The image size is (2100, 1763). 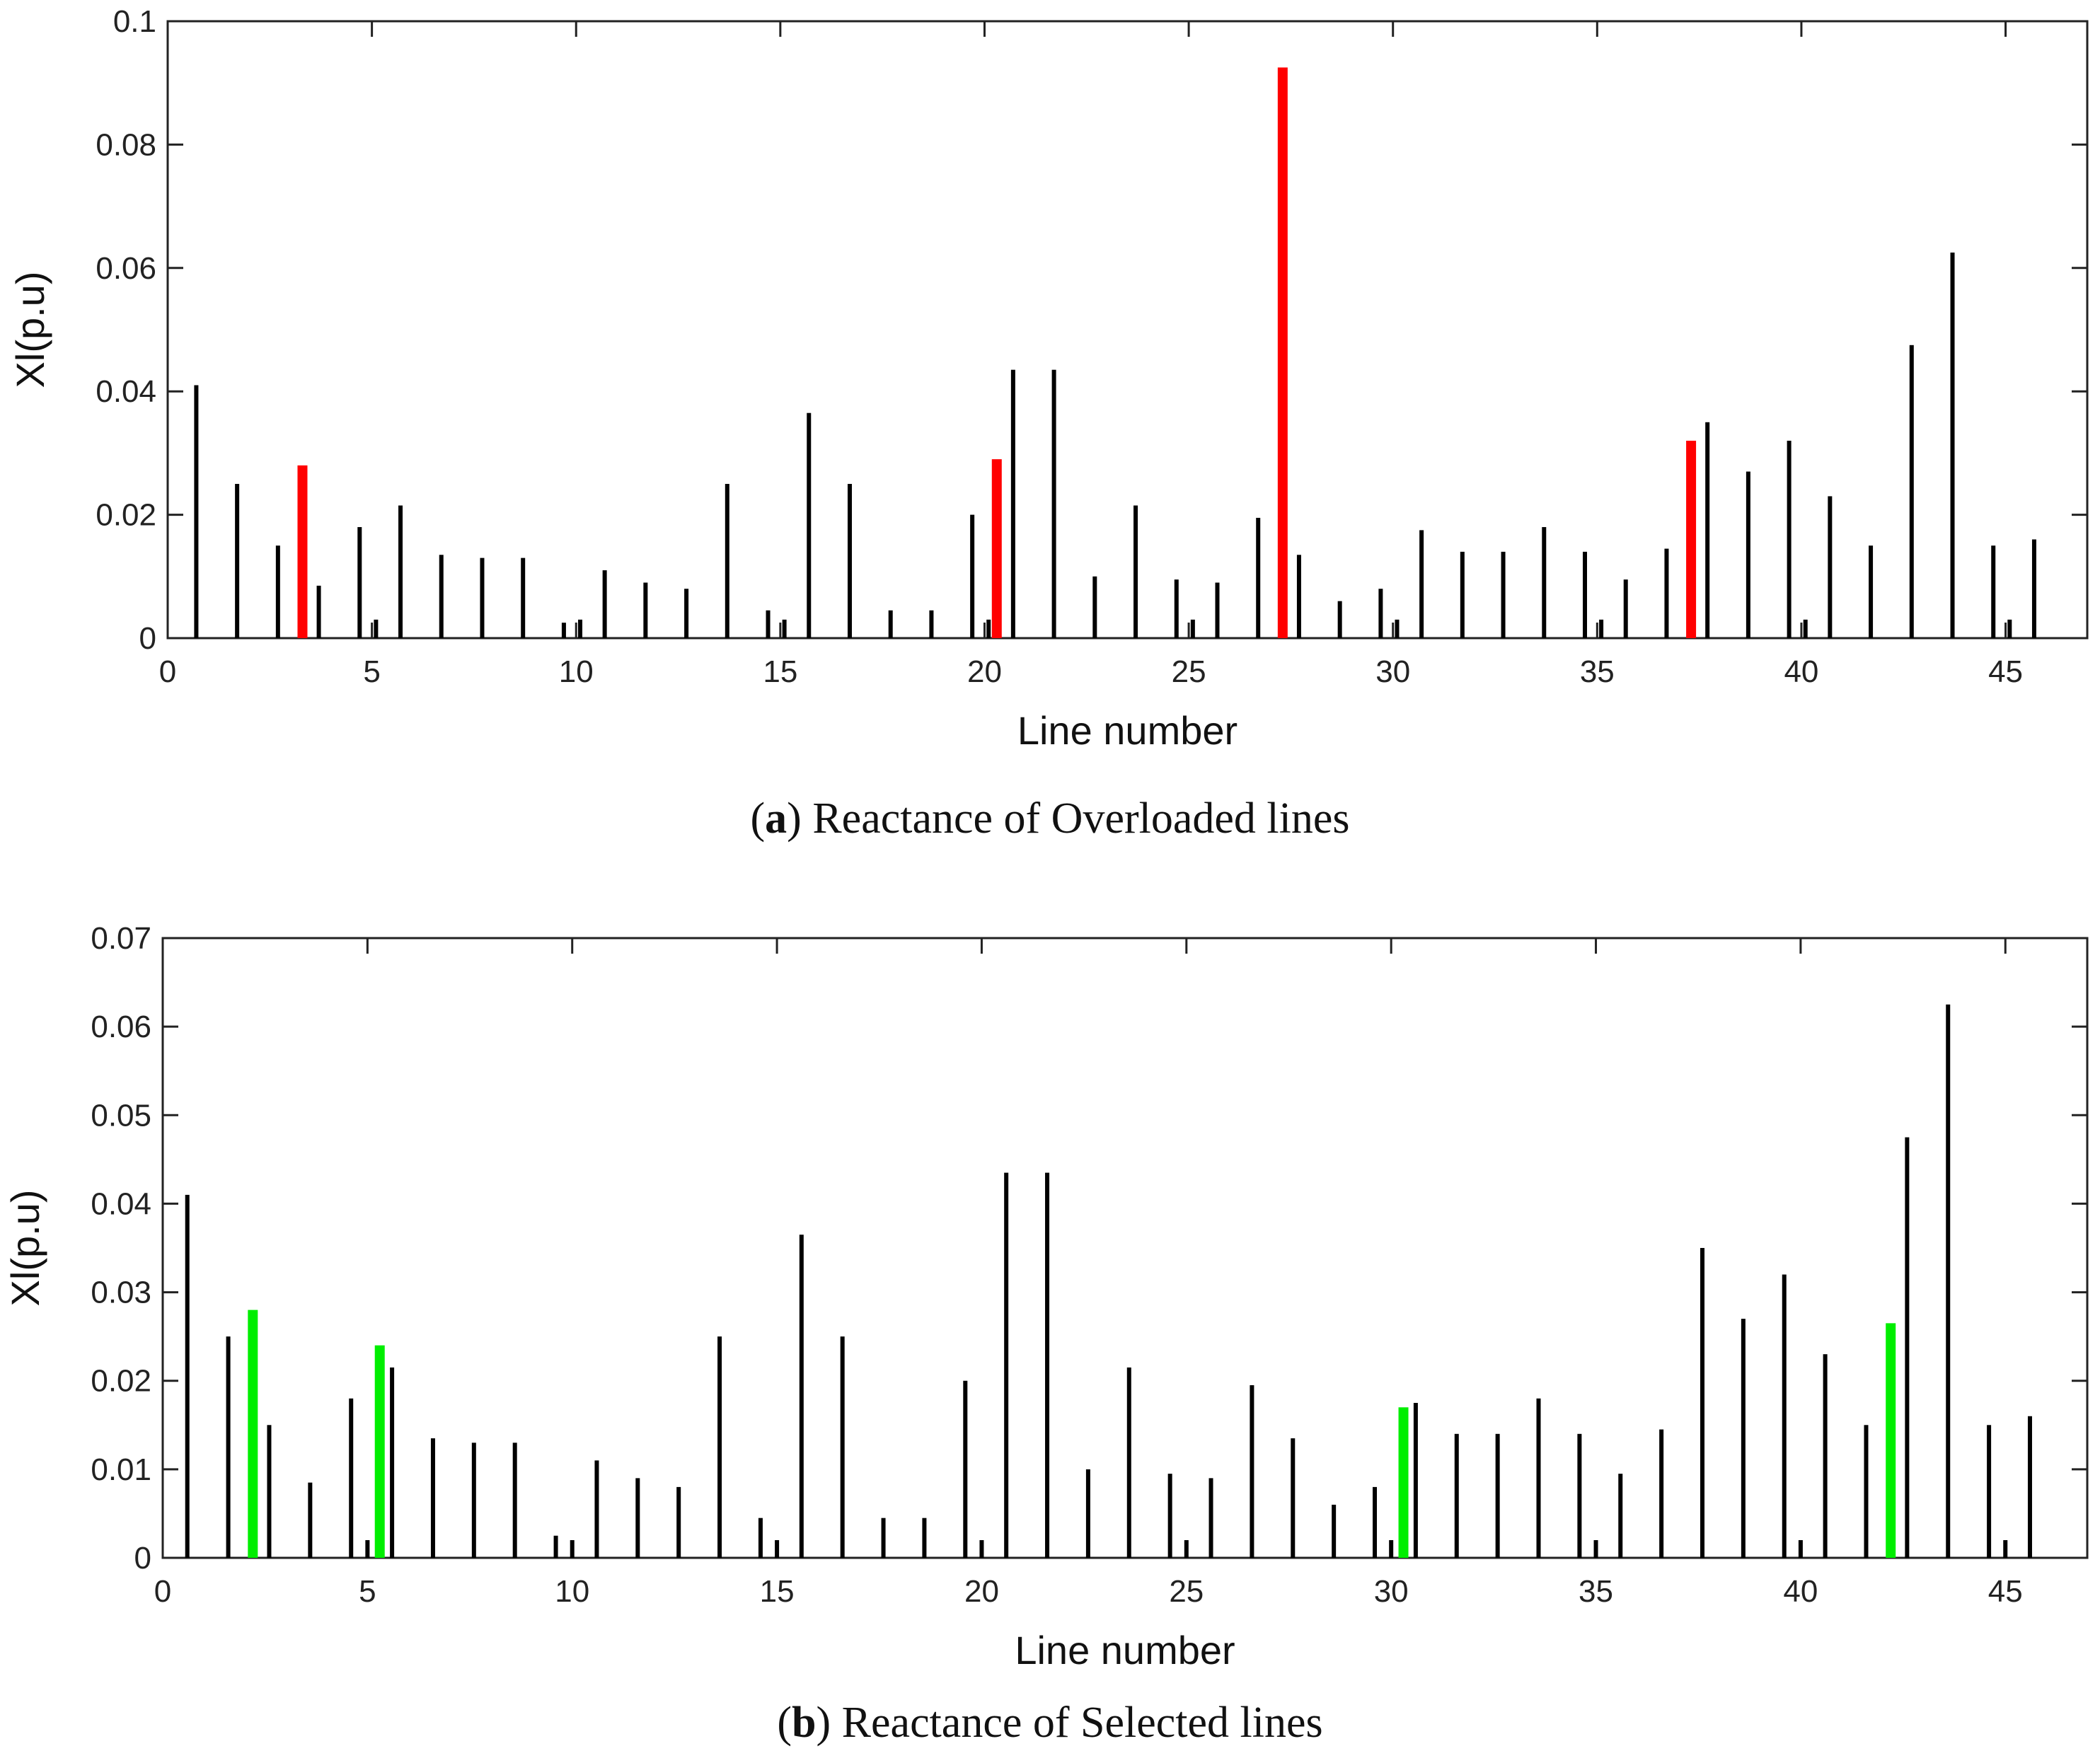 What do you see at coordinates (984, 671) in the screenshot?
I see `x-tick-label: 20` at bounding box center [984, 671].